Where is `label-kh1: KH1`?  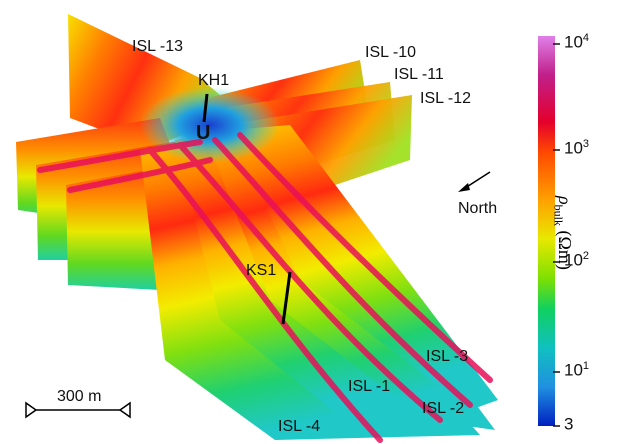
label-kh1: KH1 is located at coordinates (214, 80).